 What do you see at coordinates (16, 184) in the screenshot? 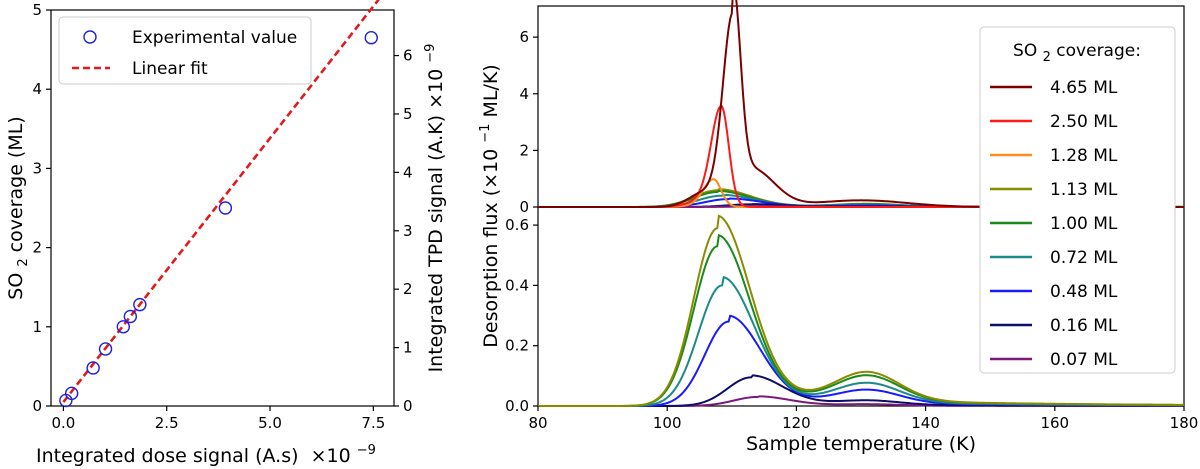
I see `left-y-axis-label-rest: coverage (ML)` at bounding box center [16, 184].